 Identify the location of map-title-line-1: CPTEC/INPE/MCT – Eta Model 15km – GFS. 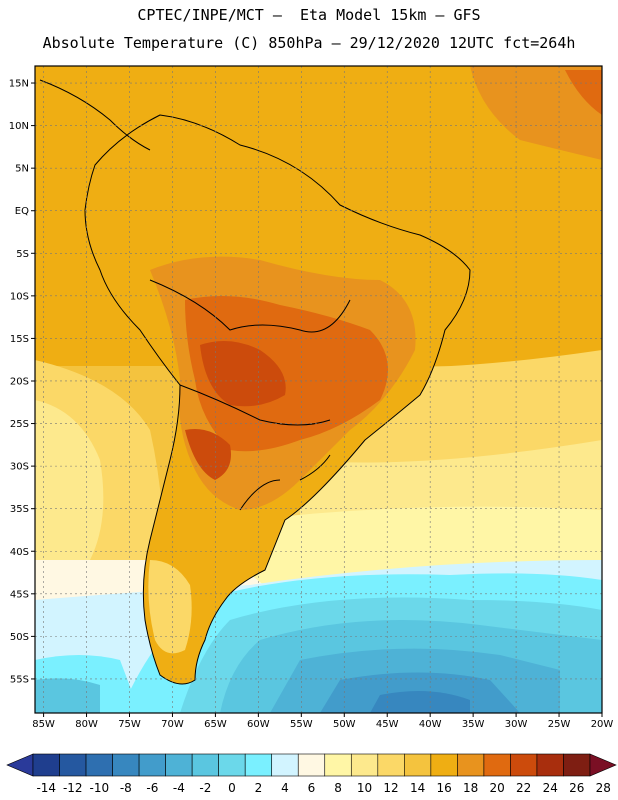
(309, 15).